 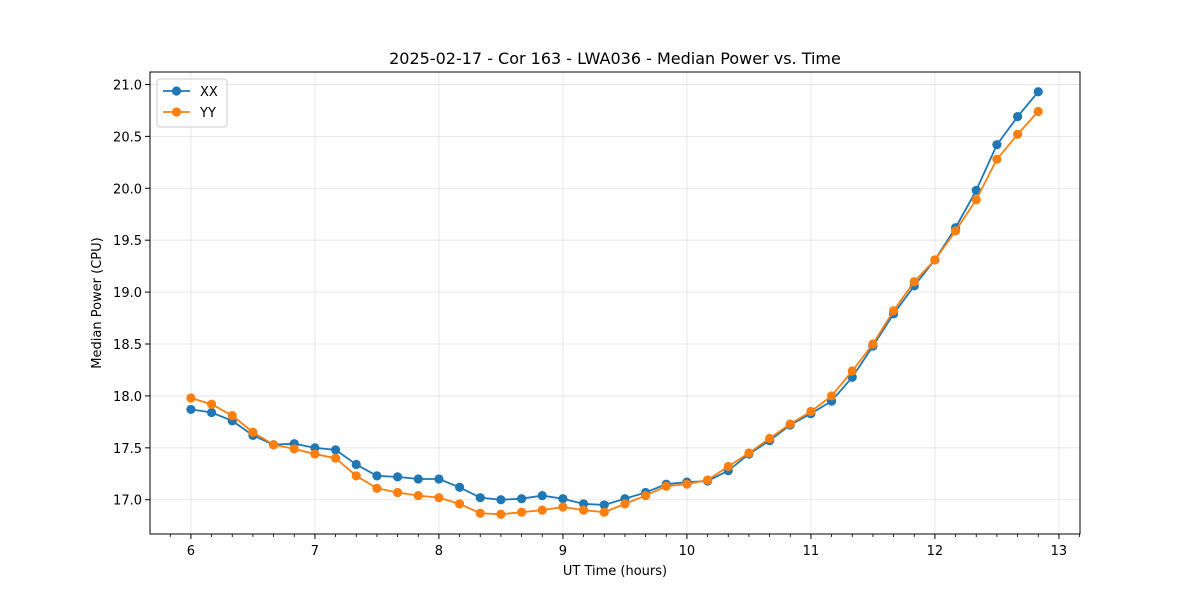 What do you see at coordinates (439, 551) in the screenshot?
I see `x-tick-label: 8` at bounding box center [439, 551].